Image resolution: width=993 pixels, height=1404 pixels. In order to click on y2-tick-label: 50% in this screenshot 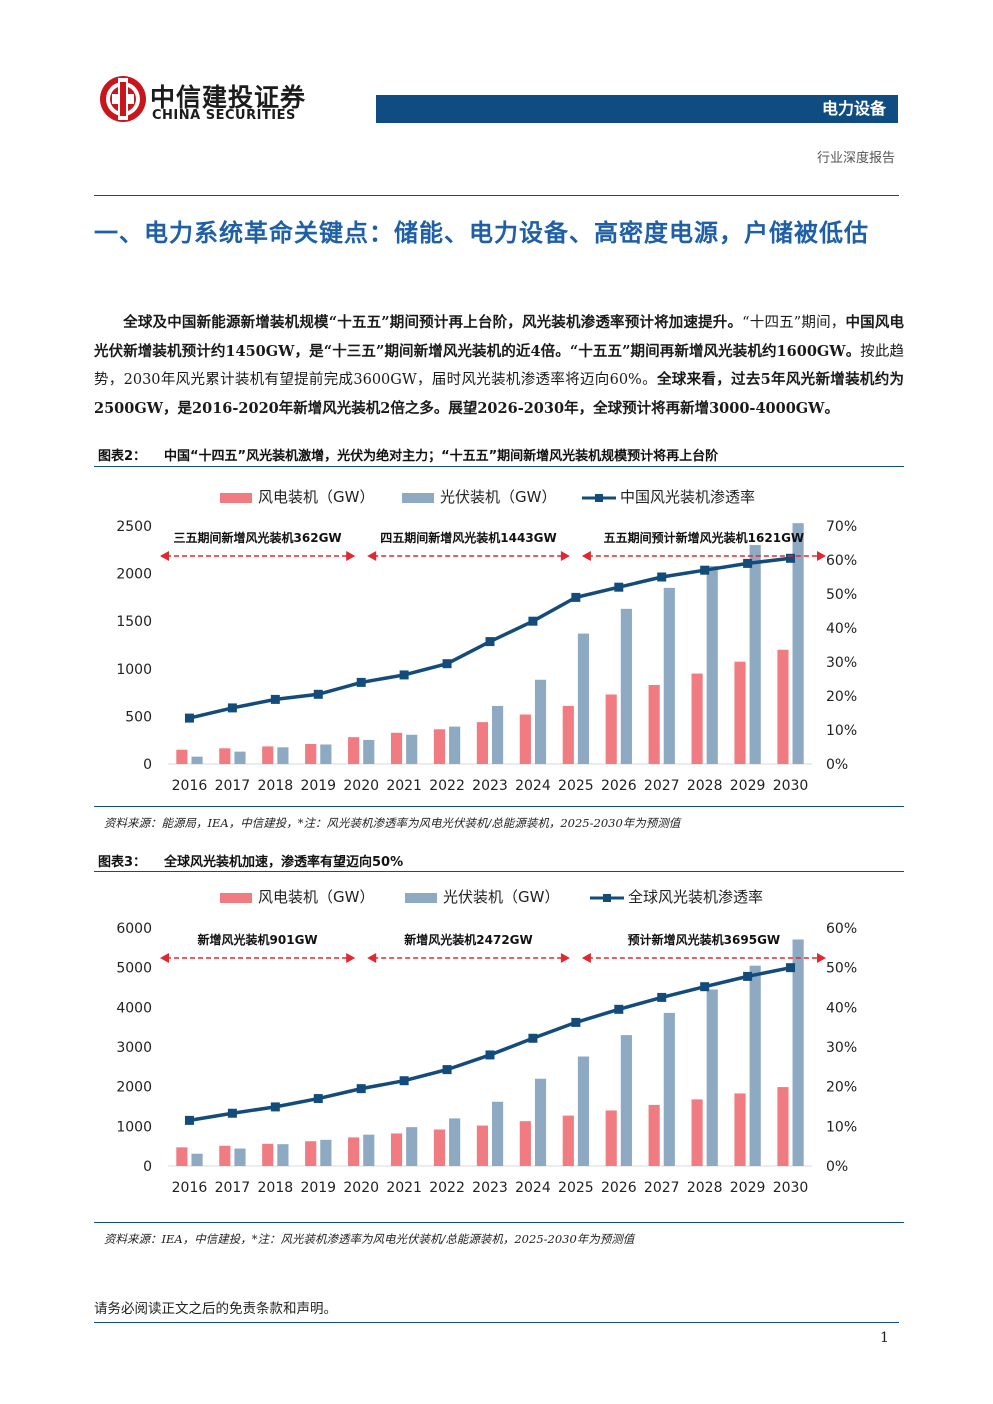, I will do `click(841, 595)`.